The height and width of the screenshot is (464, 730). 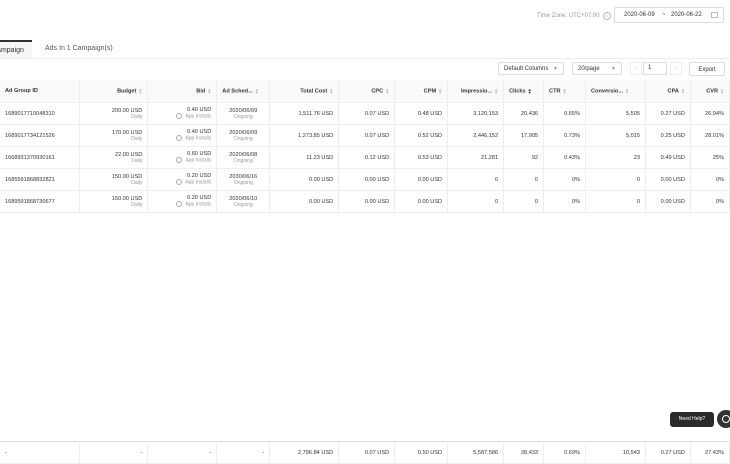 I want to click on conversions-cell: 0, so click(x=615, y=179).